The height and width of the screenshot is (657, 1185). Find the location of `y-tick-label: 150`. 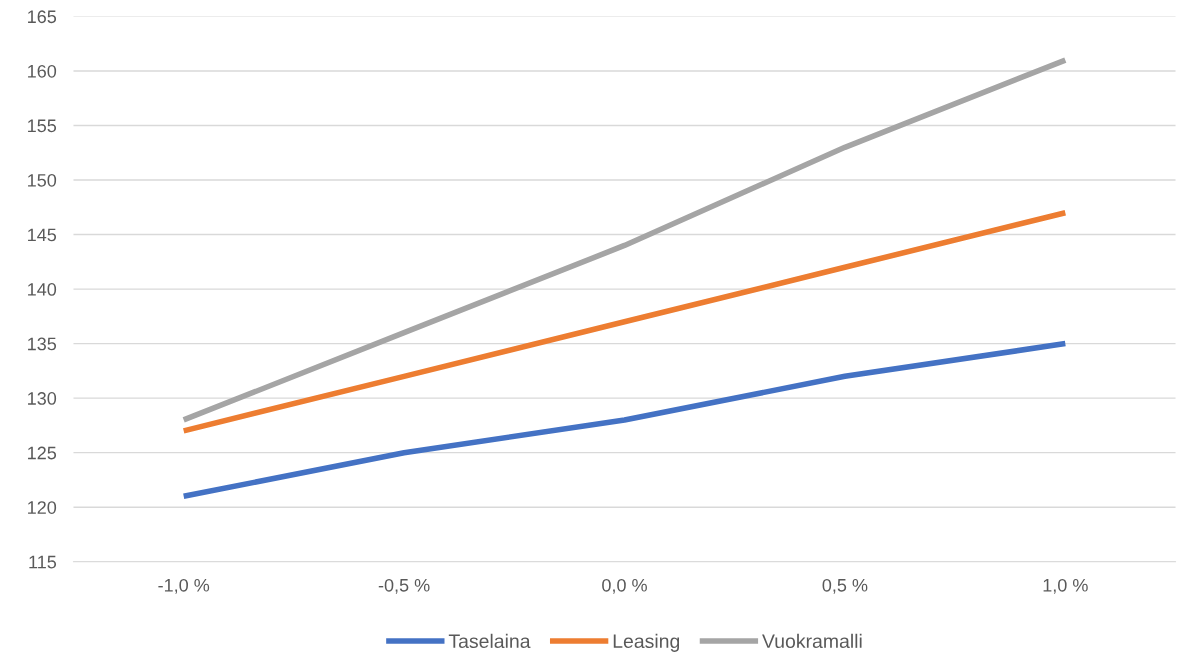

y-tick-label: 150 is located at coordinates (42, 180).